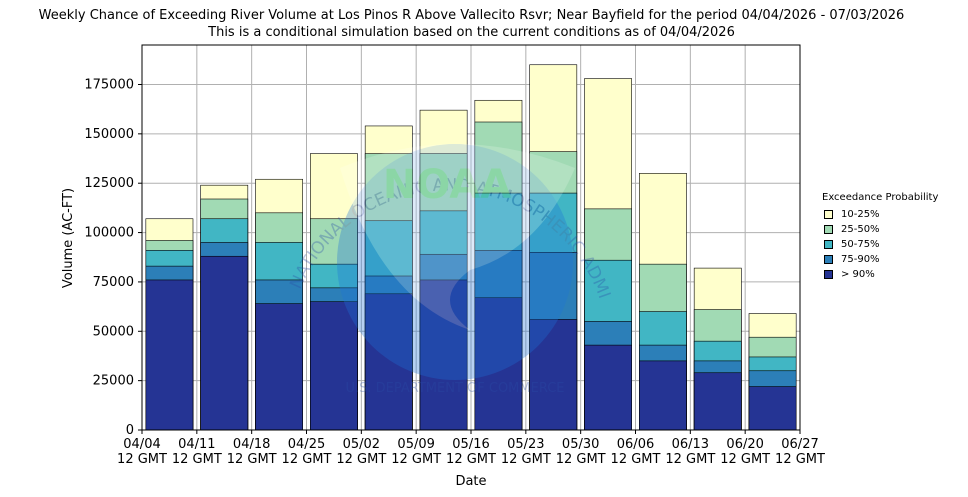 The image size is (968, 497). What do you see at coordinates (130, 430) in the screenshot?
I see `y-tick-label: 0` at bounding box center [130, 430].